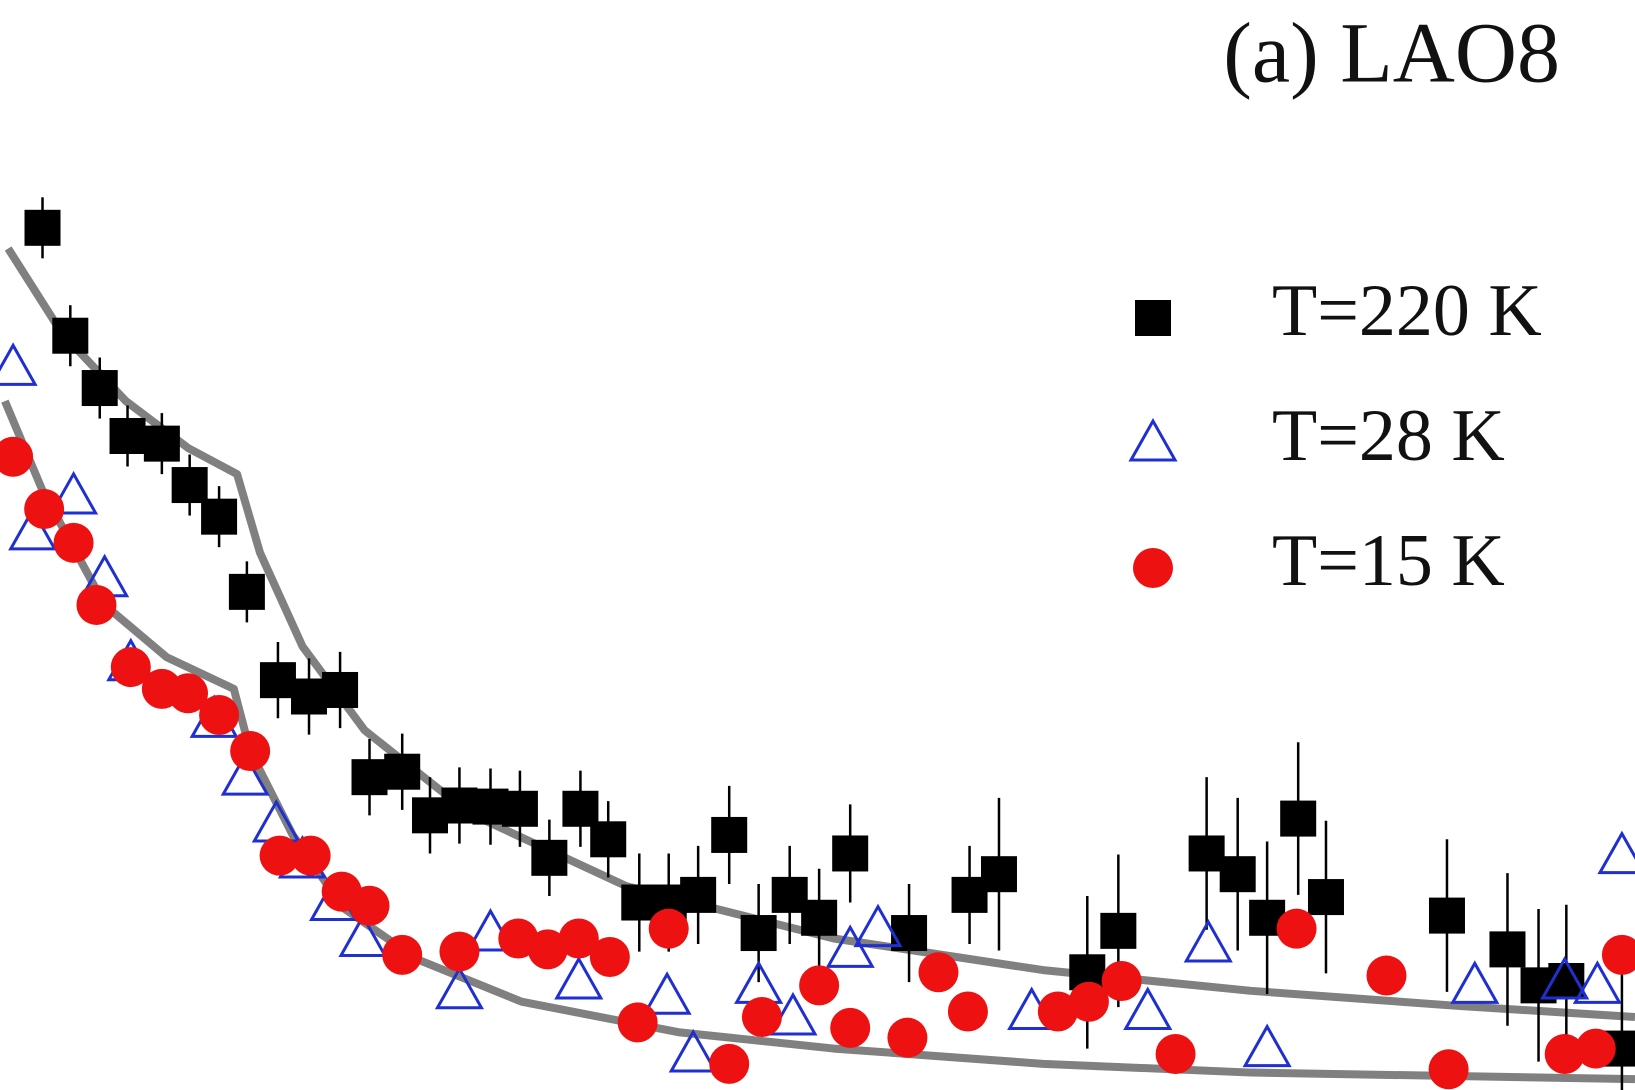 The height and width of the screenshot is (1090, 1635). I want to click on legend-label: T=28 K, so click(1388, 436).